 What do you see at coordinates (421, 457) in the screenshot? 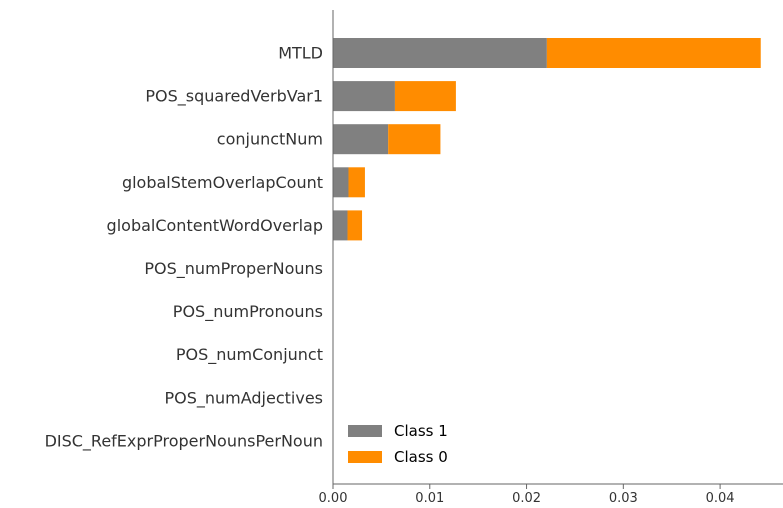
I see `legend-label: Class 0` at bounding box center [421, 457].